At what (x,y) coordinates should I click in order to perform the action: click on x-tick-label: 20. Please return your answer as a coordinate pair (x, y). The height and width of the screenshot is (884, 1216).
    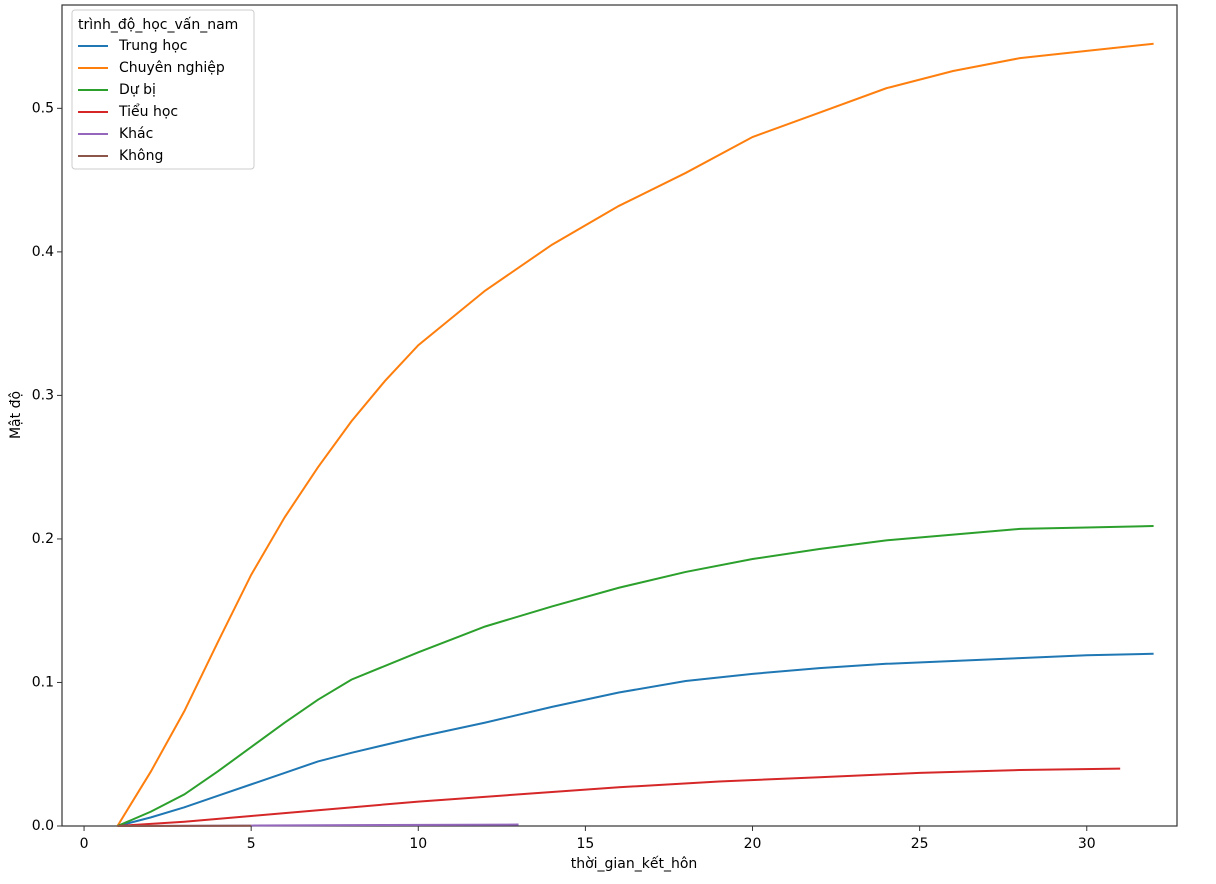
    Looking at the image, I should click on (753, 844).